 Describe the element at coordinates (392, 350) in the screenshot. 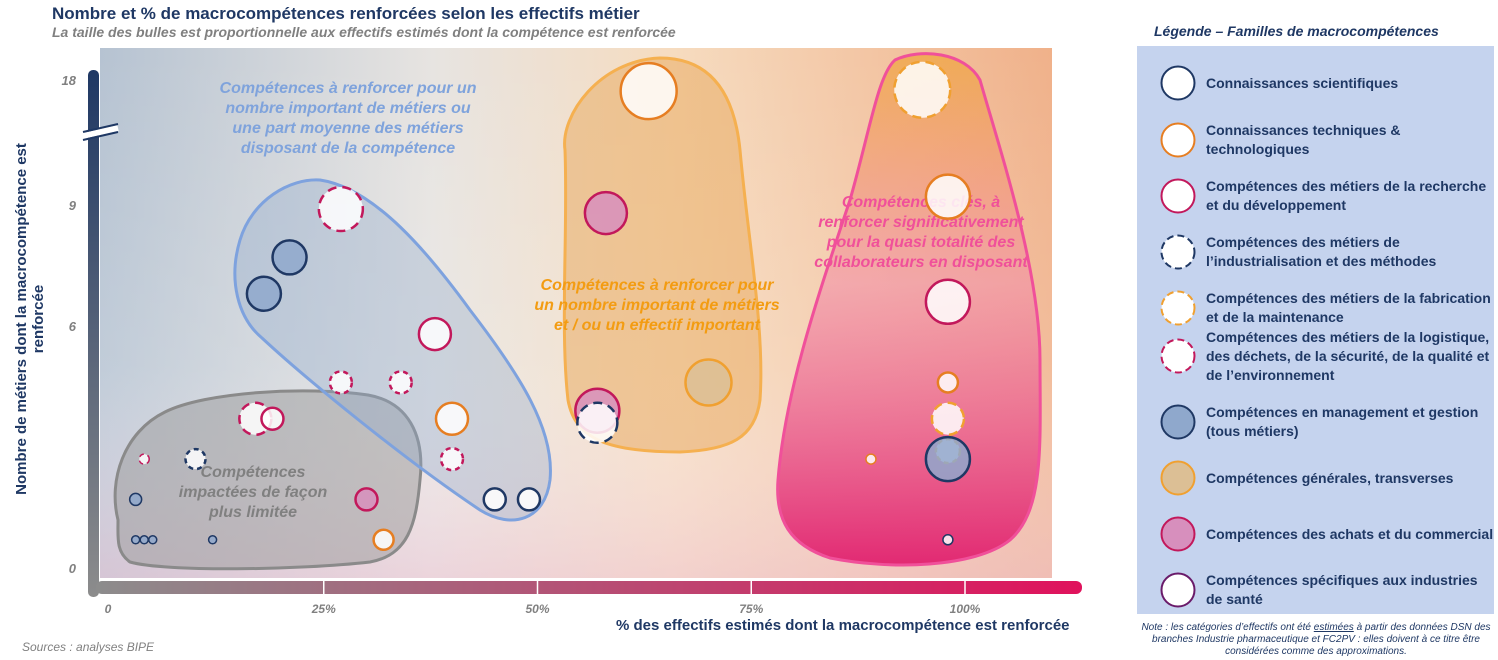

I see `zone-blue` at that location.